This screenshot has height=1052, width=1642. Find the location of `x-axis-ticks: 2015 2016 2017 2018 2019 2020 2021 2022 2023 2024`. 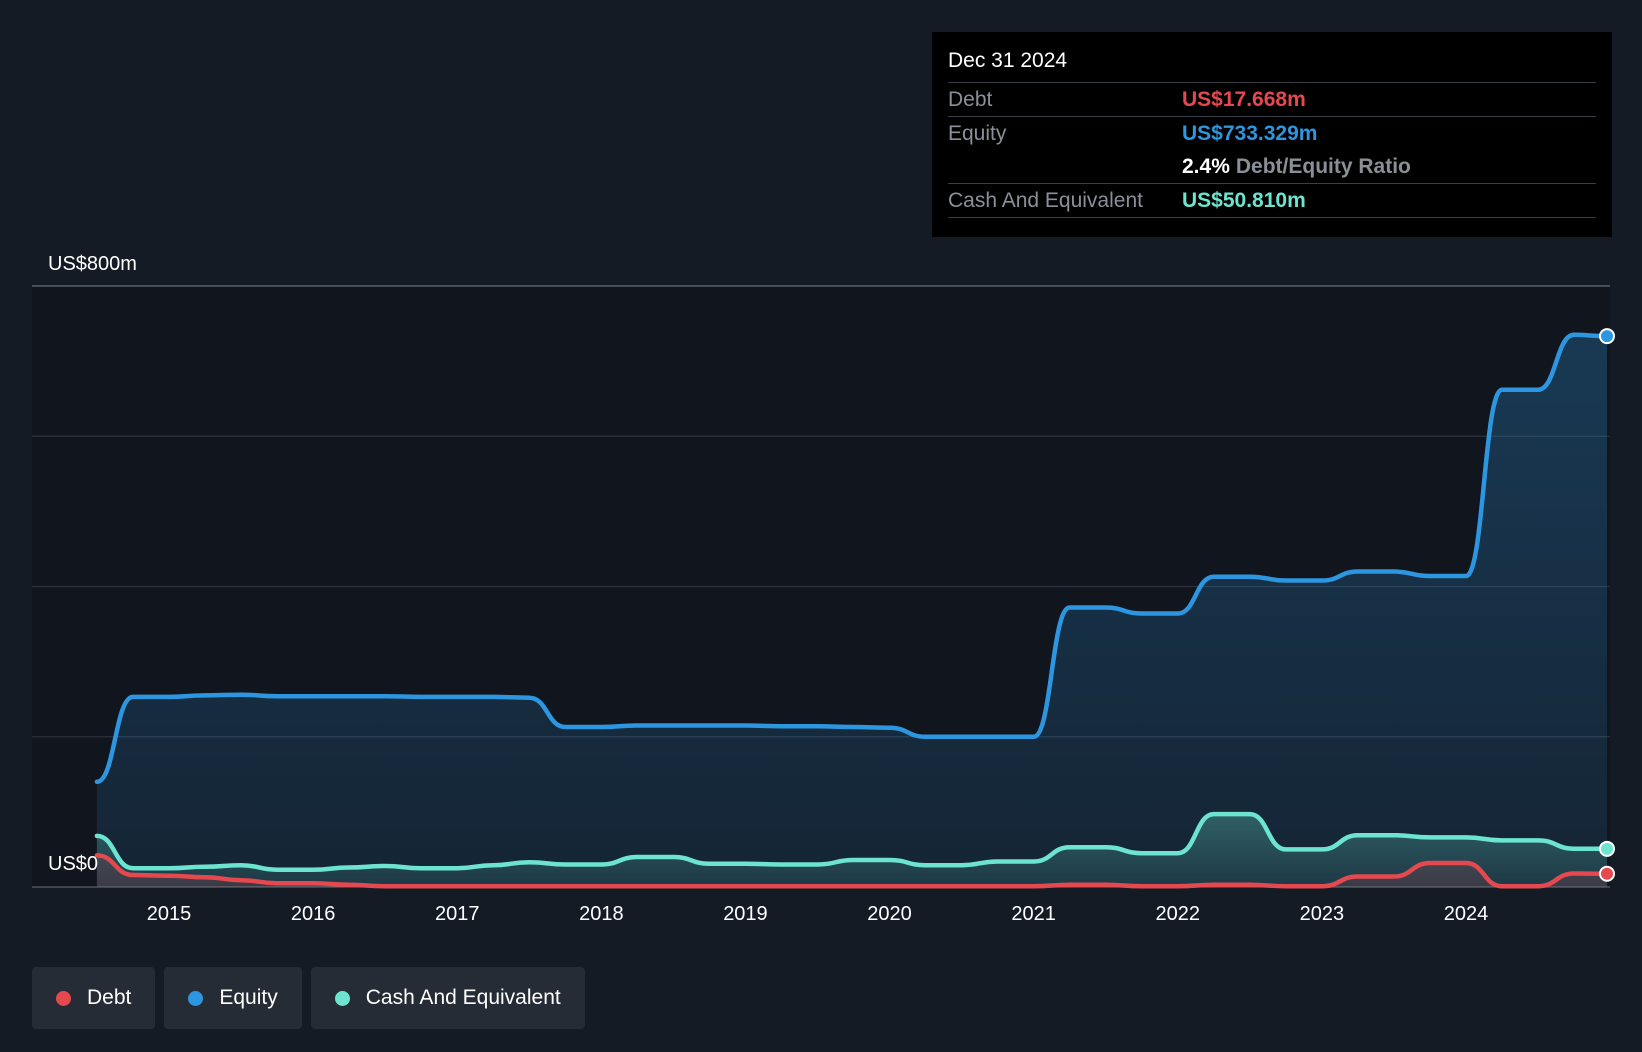

x-axis-ticks: 2015 2016 2017 2018 2019 2020 2021 2022 2023 2024 is located at coordinates (818, 914).